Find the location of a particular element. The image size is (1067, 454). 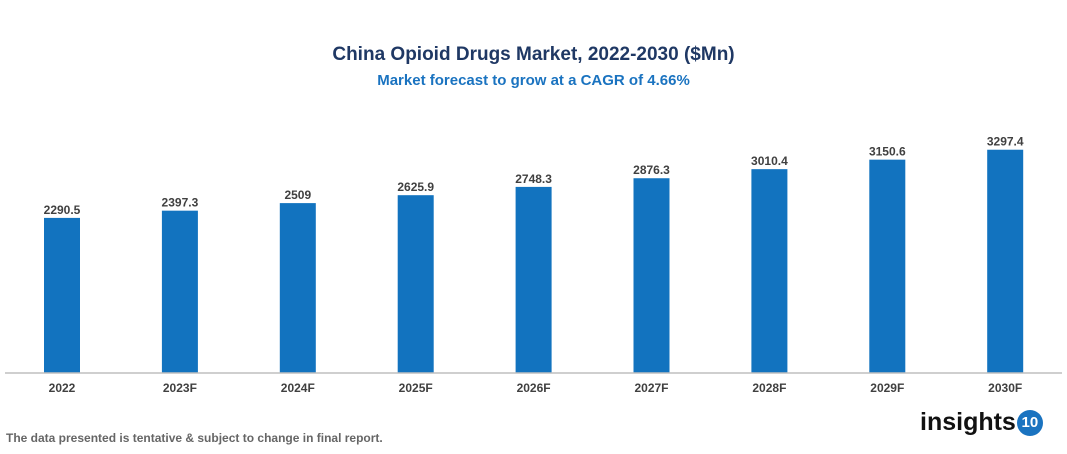

x-tick-label: 2022 is located at coordinates (62, 388).